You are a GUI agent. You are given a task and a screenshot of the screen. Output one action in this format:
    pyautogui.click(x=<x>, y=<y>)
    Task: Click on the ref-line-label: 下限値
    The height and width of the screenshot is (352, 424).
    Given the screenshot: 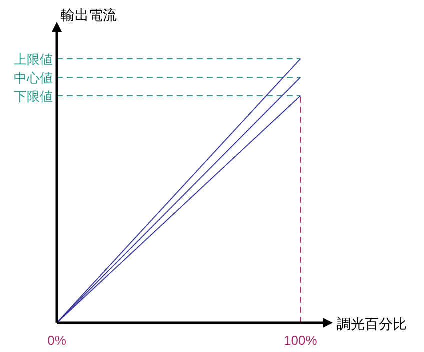 What is the action you would take?
    pyautogui.click(x=33, y=96)
    